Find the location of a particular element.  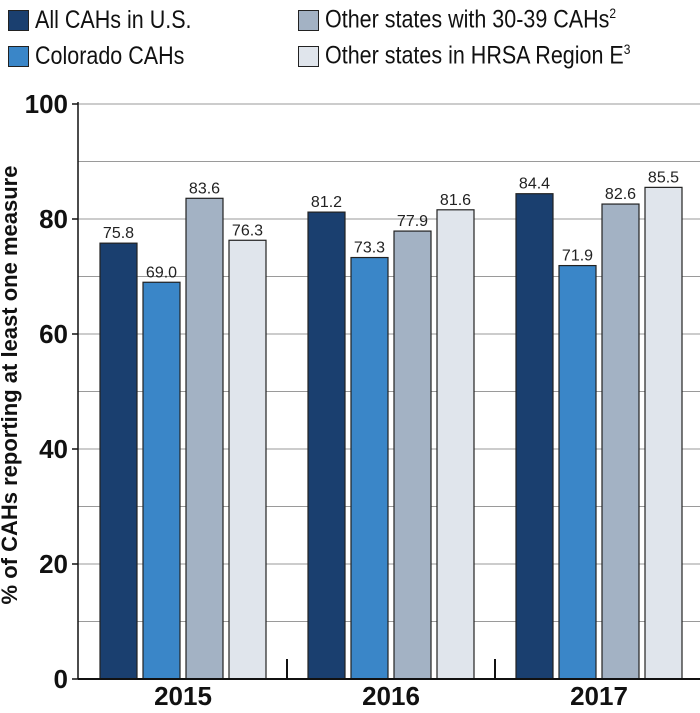

legend-footnote-3: 3 is located at coordinates (627, 49).